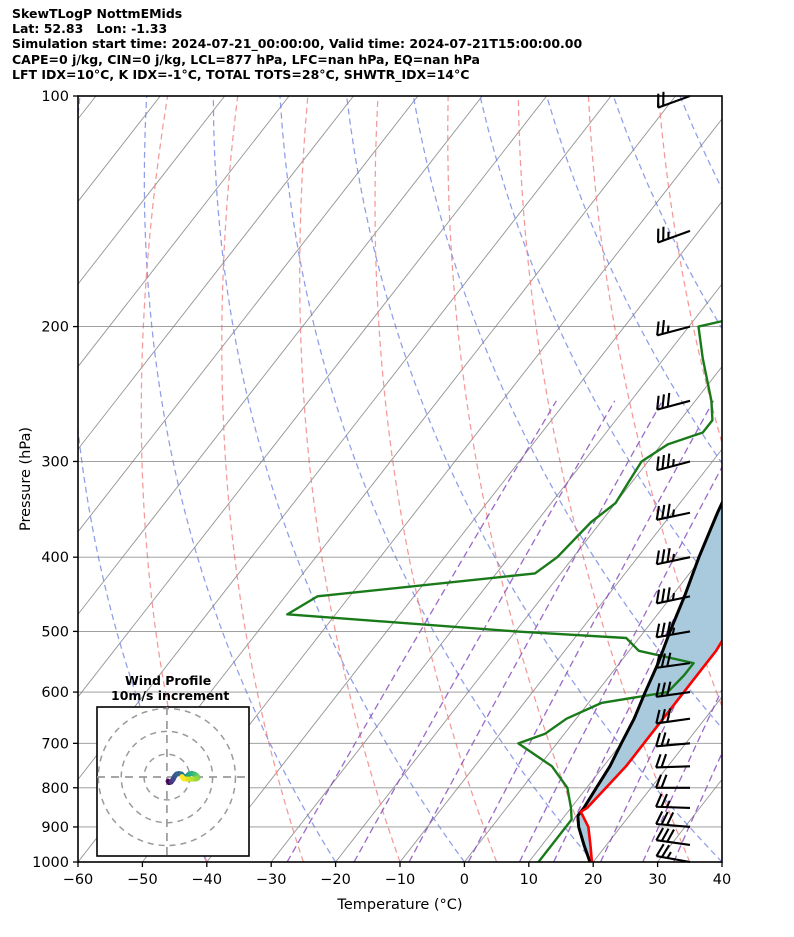 This screenshot has height=937, width=794. What do you see at coordinates (399, 905) in the screenshot?
I see `x-axis-label: Temperature (°C)` at bounding box center [399, 905].